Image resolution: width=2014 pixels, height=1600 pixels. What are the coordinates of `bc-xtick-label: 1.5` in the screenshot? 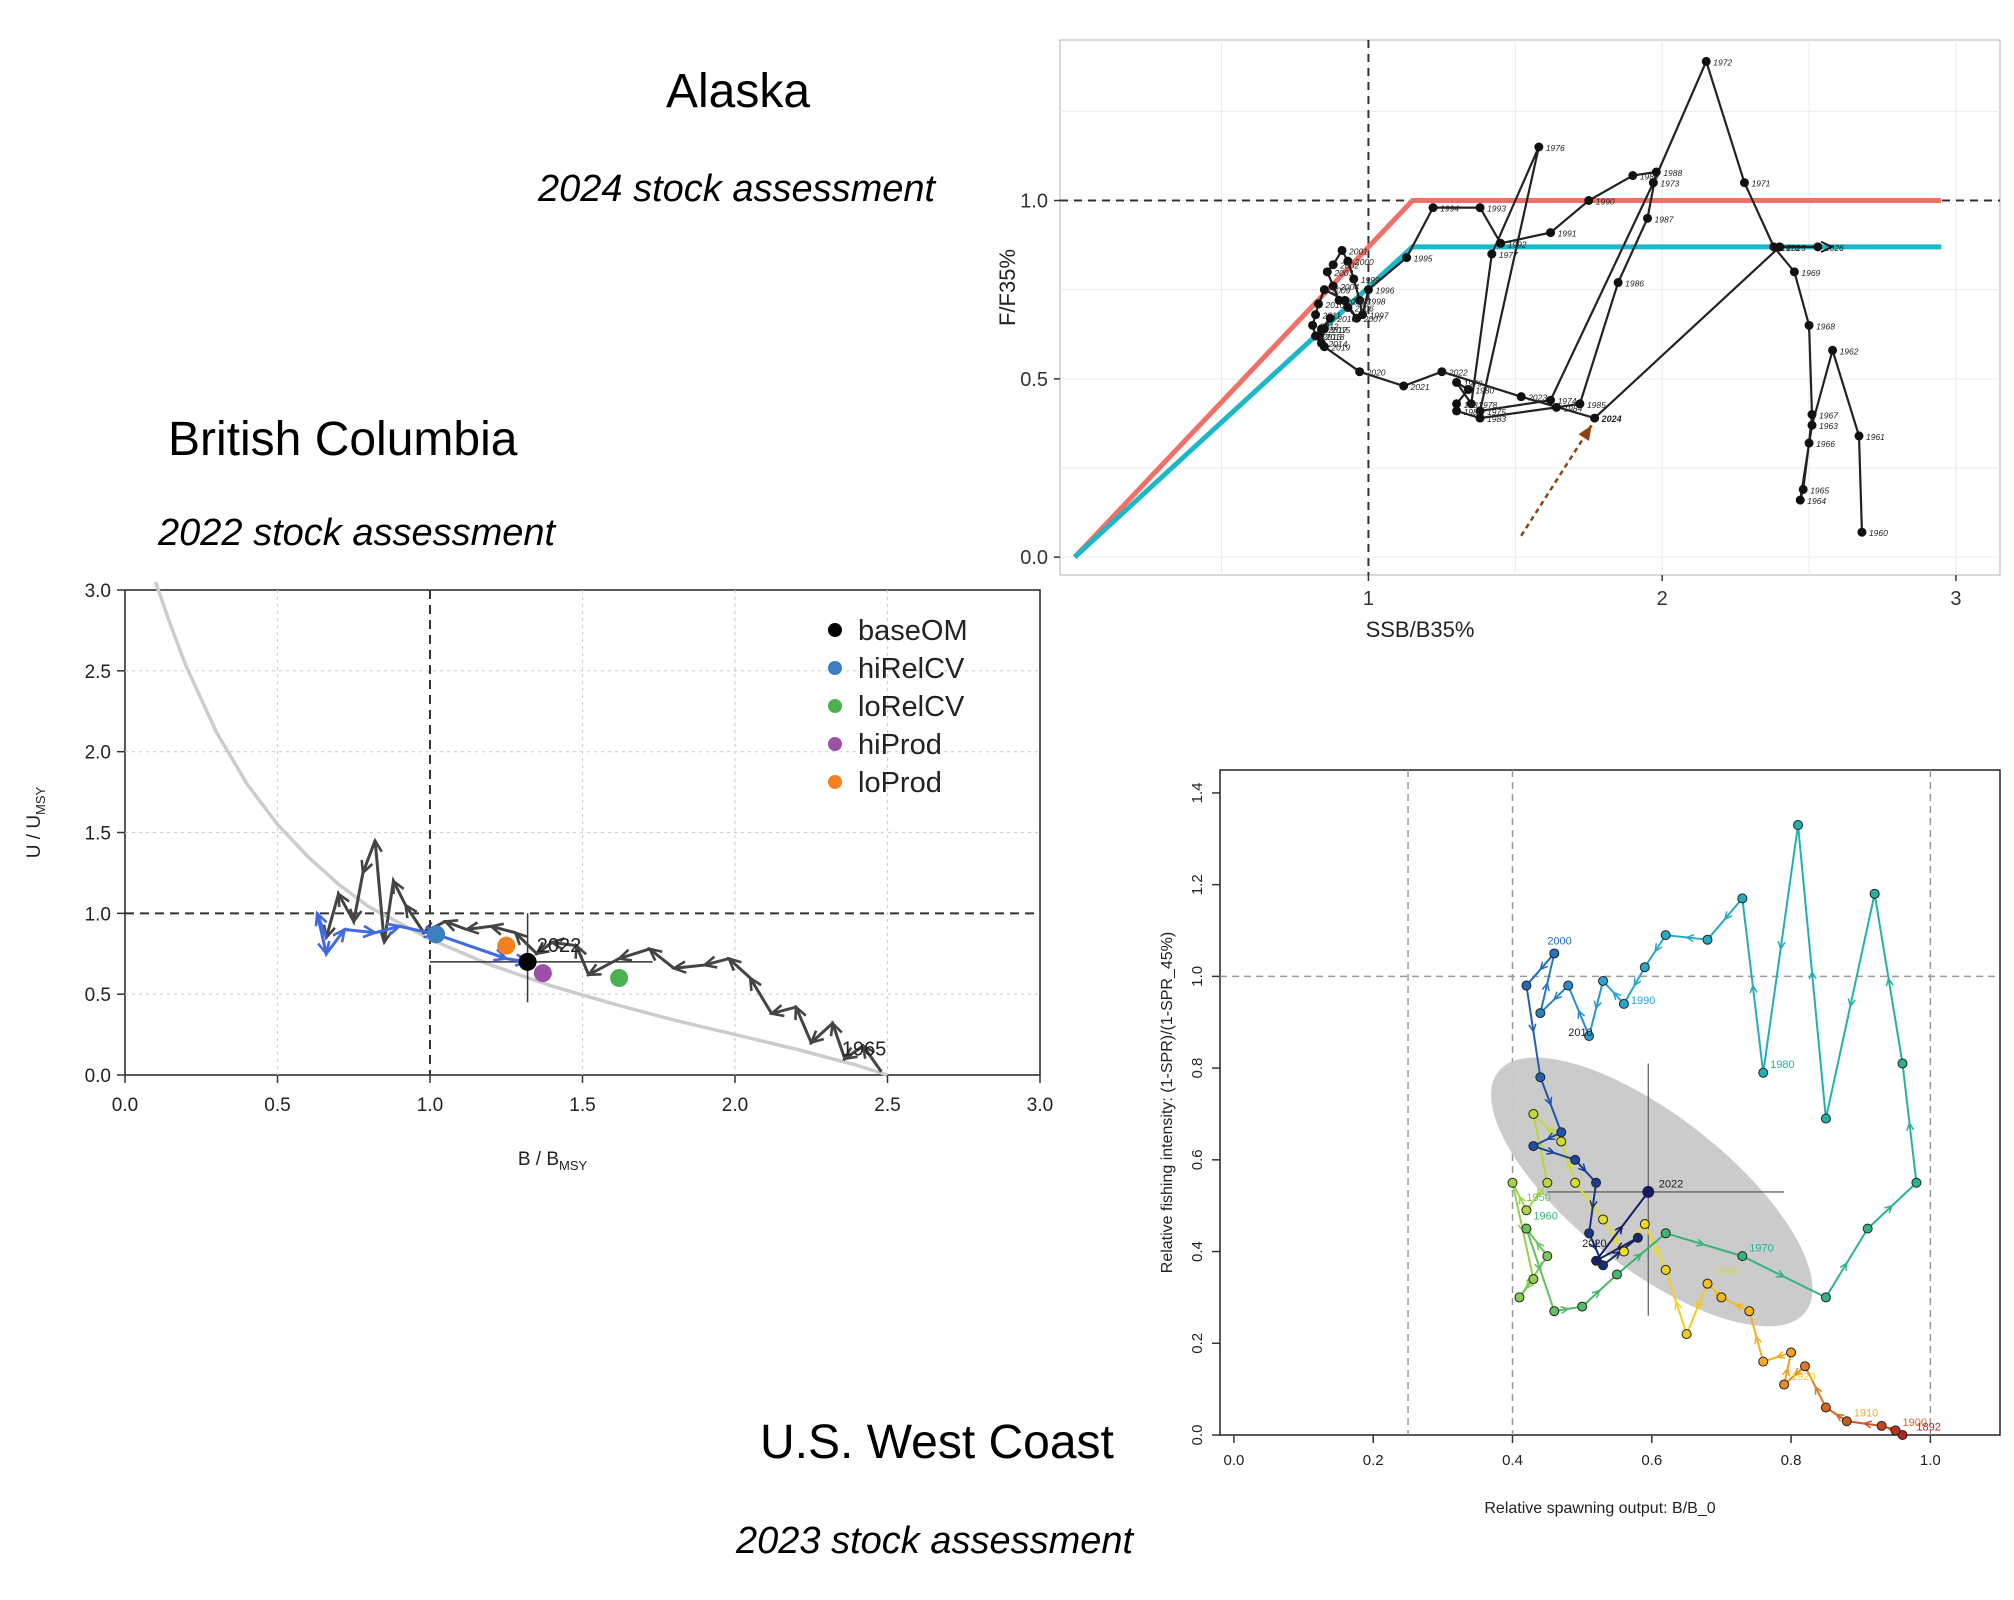 It's located at (582, 1105).